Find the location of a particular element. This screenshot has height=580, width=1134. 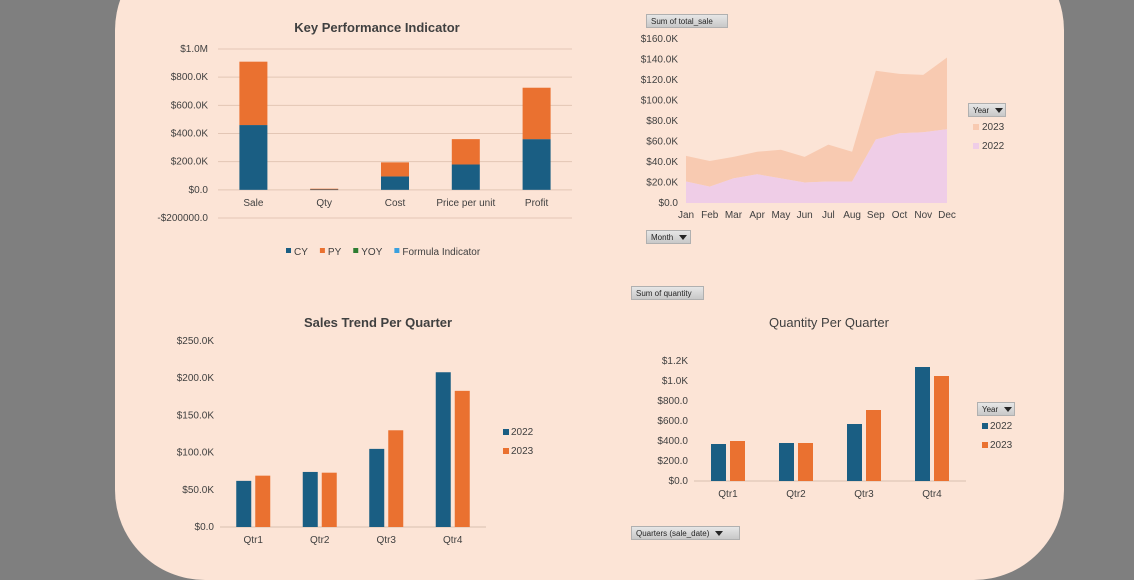

quarters-label: Quarters (sale_date) is located at coordinates (673, 533).